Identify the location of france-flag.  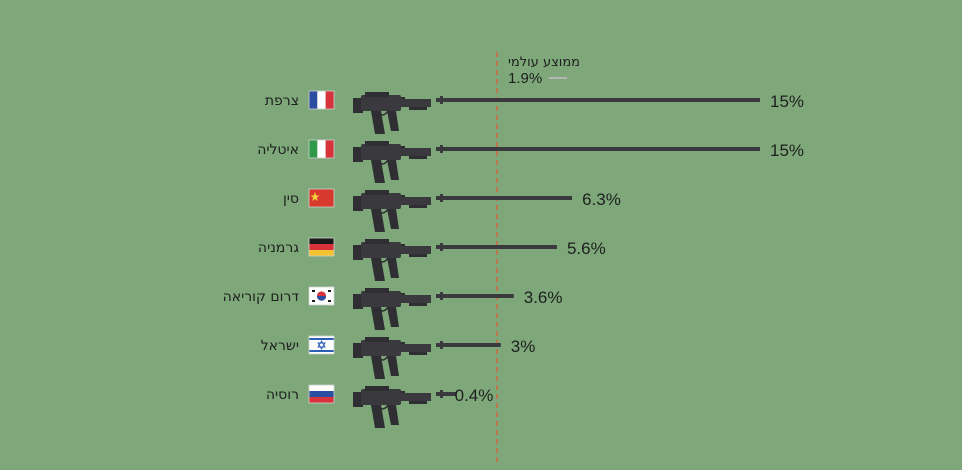
(321, 100).